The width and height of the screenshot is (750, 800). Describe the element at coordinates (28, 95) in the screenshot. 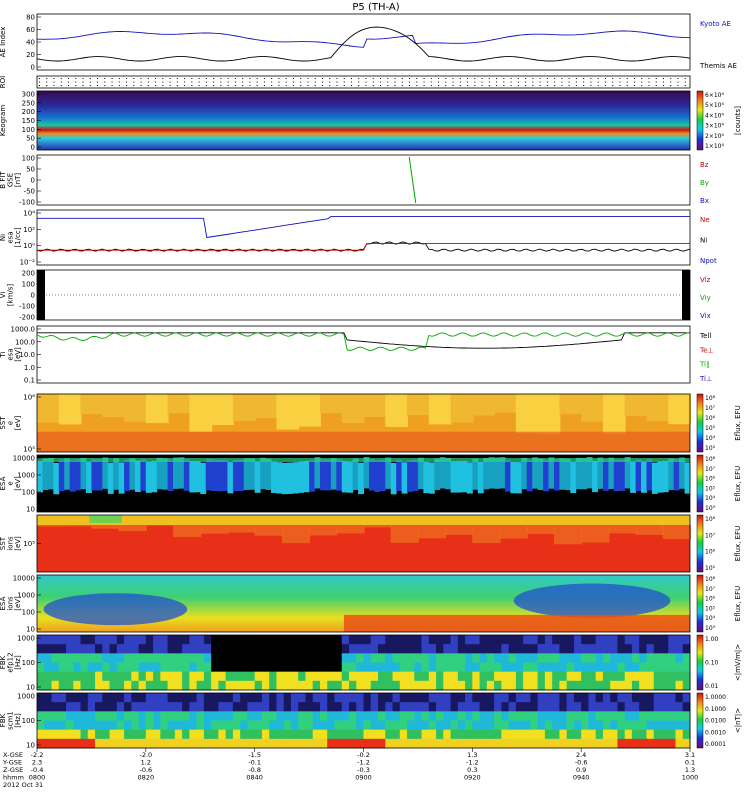

I see `y-tick-label: 300` at that location.